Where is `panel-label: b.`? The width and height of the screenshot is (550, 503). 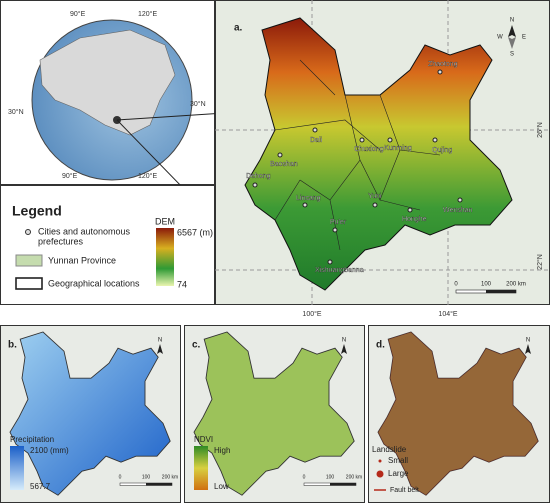 panel-label: b. is located at coordinates (12, 345).